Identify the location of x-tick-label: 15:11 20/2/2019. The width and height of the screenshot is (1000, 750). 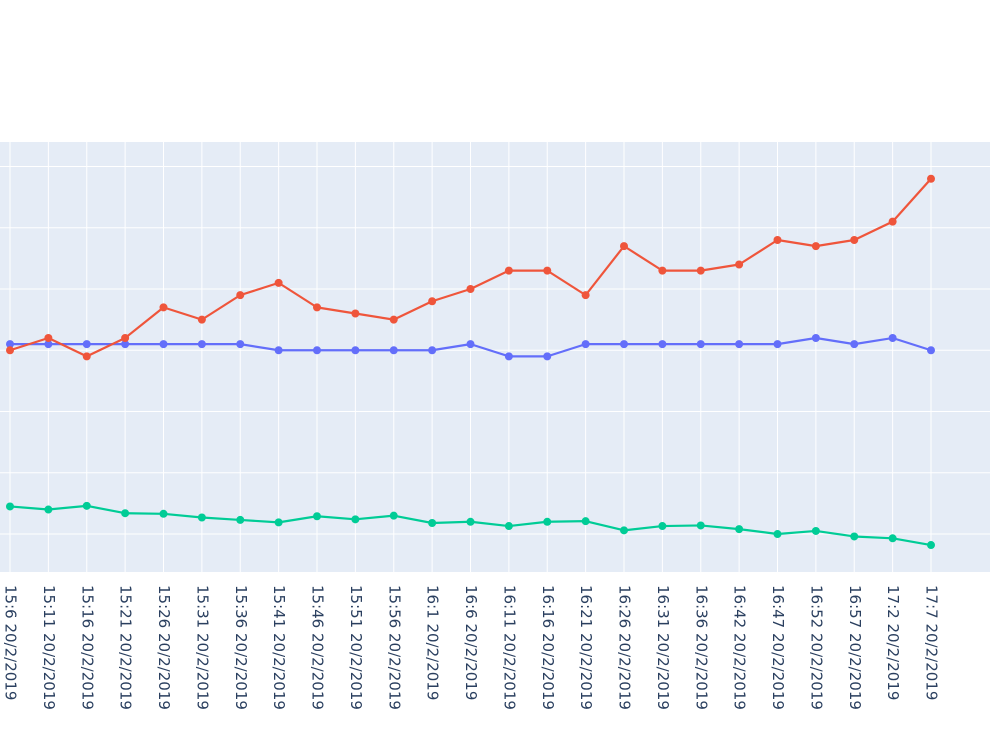
(49, 647).